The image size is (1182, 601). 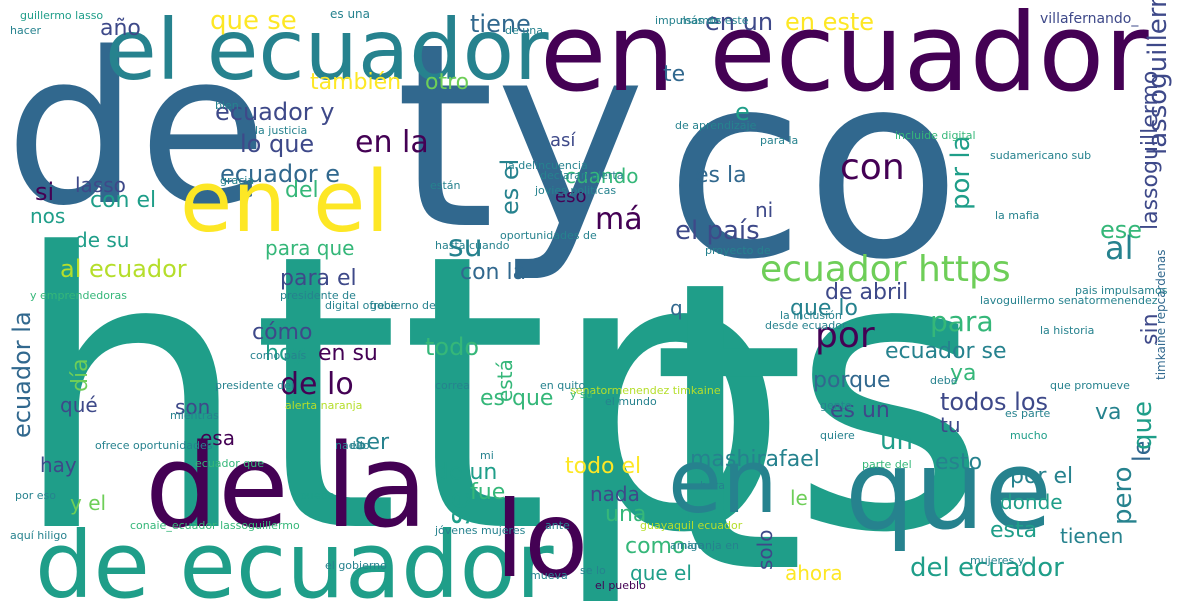 I want to click on cloud-word: donde, so click(x=1031, y=502).